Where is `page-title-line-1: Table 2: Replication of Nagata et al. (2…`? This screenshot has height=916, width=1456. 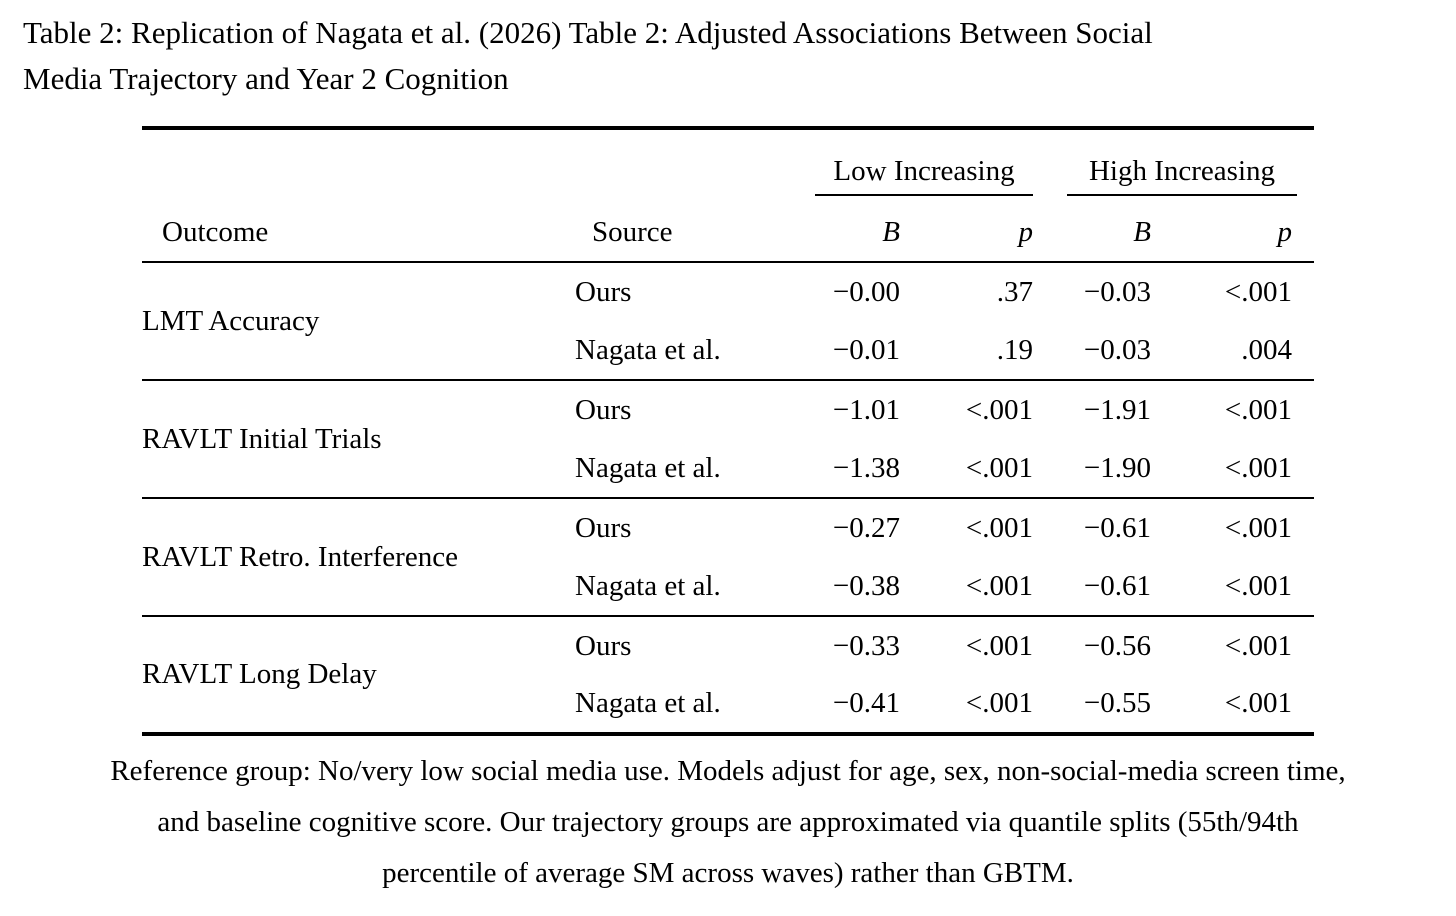
page-title-line-1: Table 2: Replication of Nagata et al. (2… is located at coordinates (588, 32).